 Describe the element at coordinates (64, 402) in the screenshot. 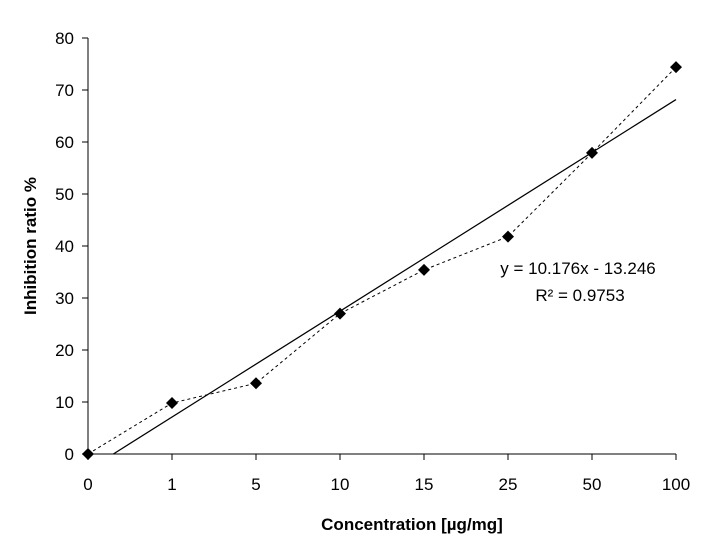

I see `y-tick-label: 10` at that location.